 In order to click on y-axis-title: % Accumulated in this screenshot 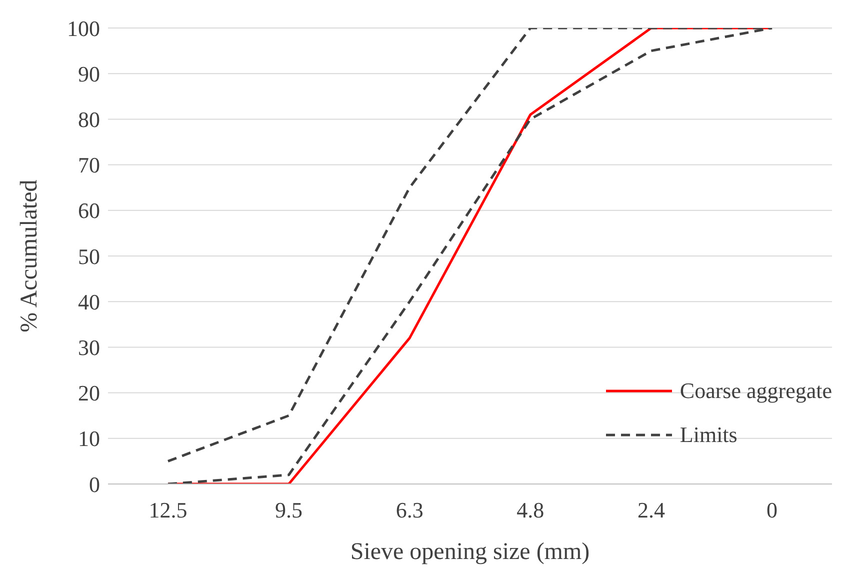, I will do `click(29, 256)`.